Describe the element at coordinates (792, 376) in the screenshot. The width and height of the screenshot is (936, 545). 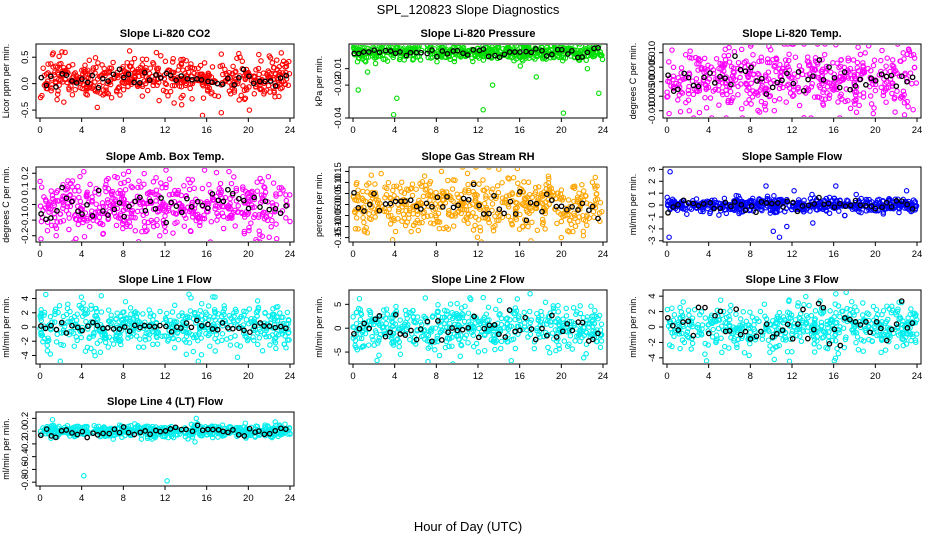
I see `x-tick-label: 12` at that location.